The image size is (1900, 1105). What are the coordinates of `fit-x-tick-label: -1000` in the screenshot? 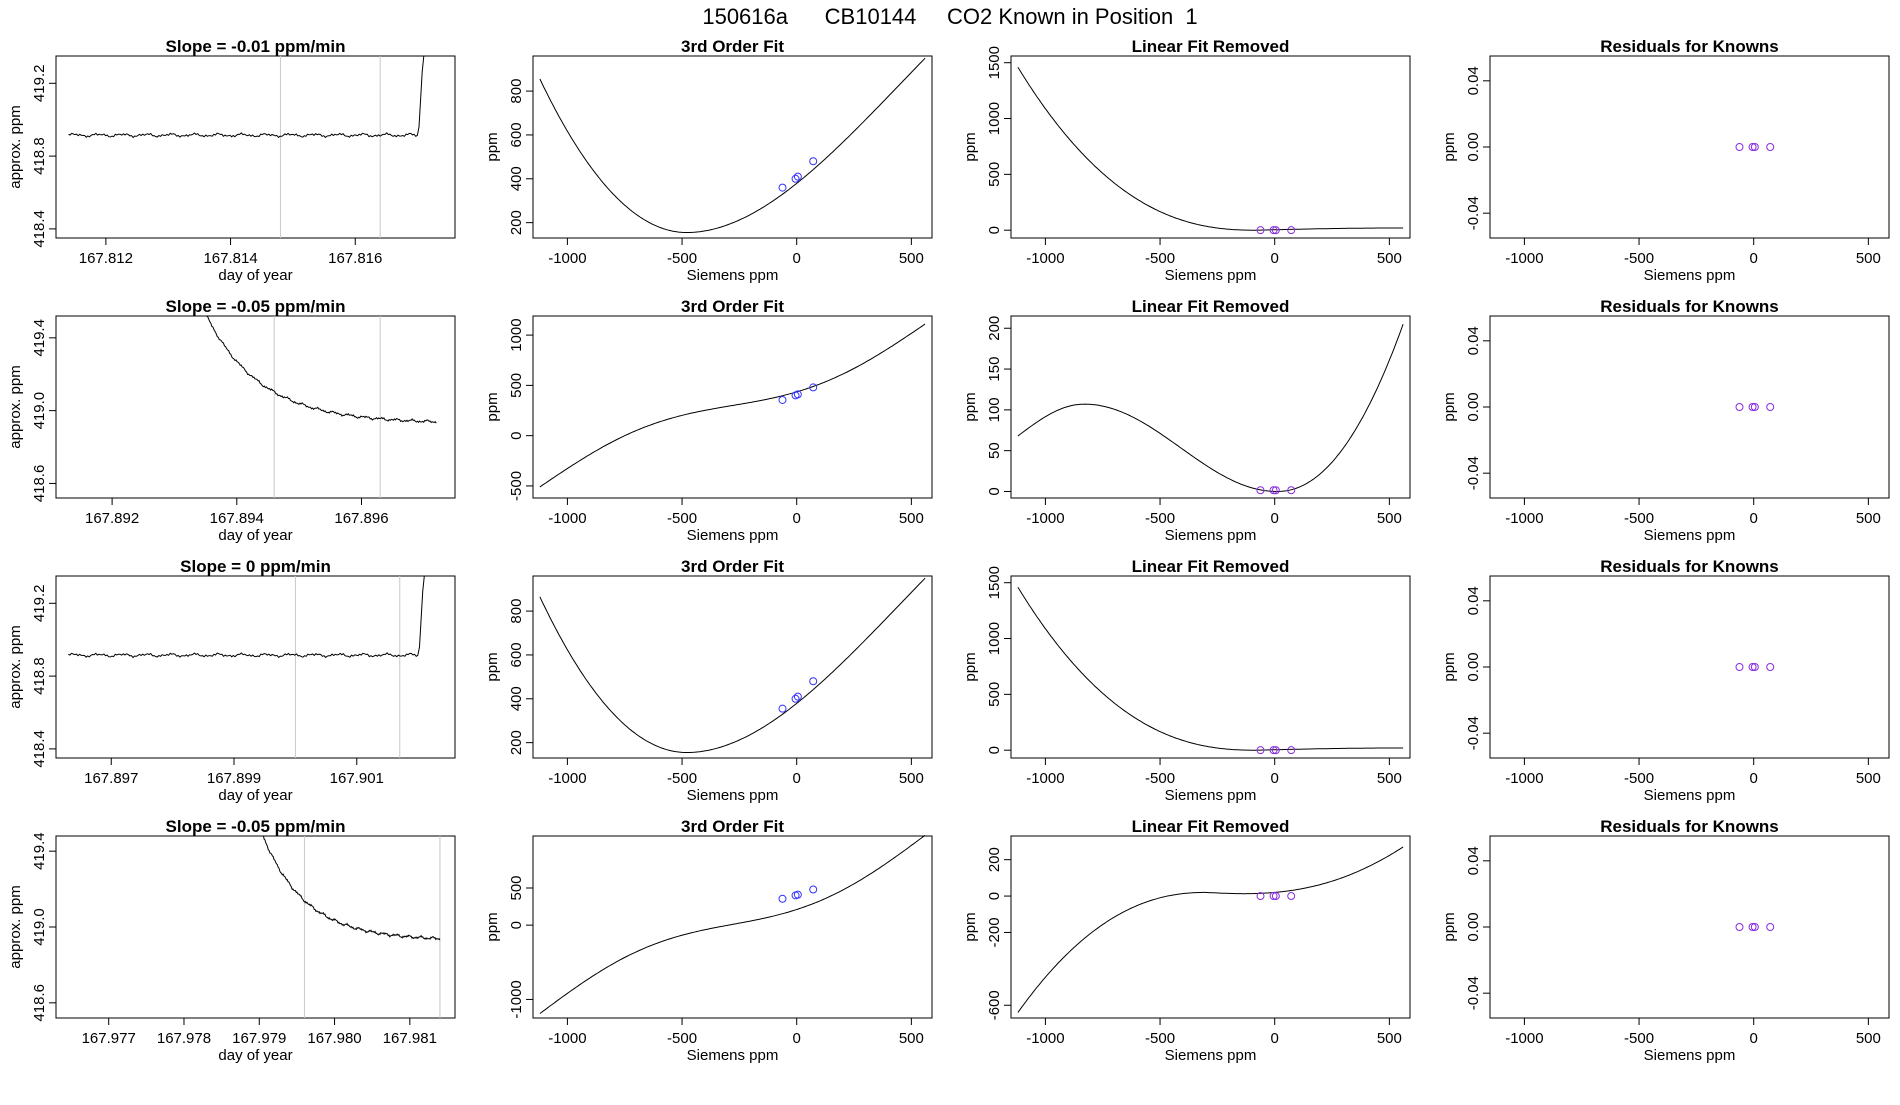 It's located at (567, 778).